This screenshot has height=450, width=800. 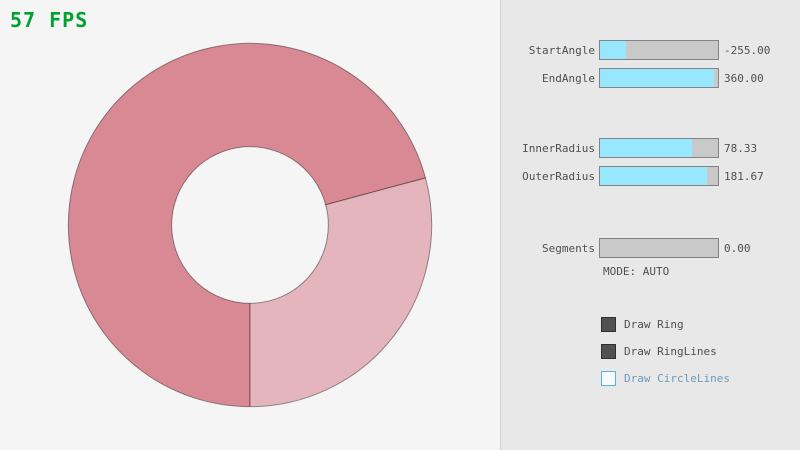 I want to click on ring-single-sector, so click(x=341, y=292).